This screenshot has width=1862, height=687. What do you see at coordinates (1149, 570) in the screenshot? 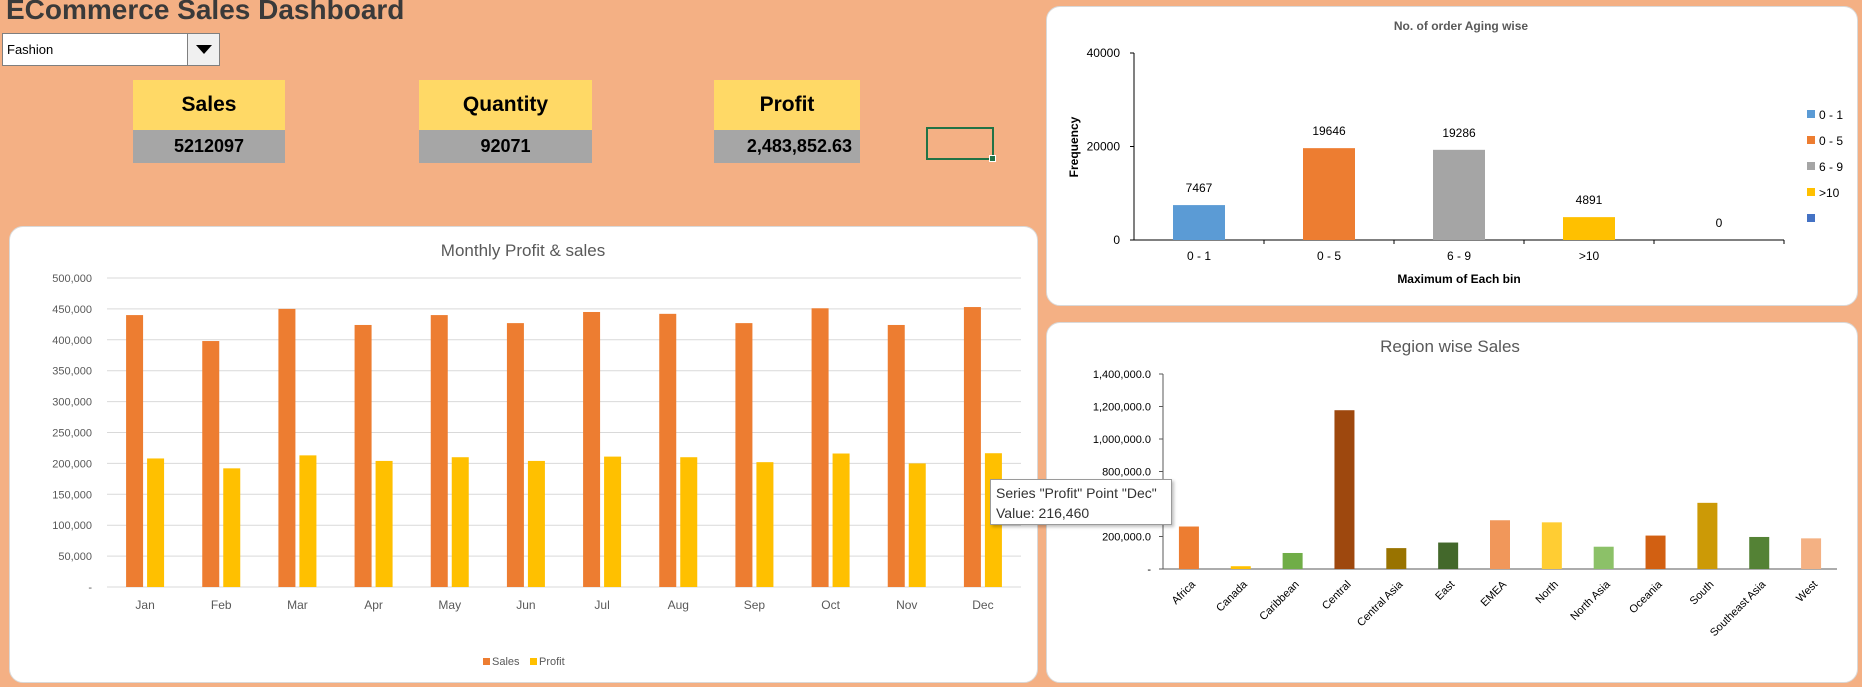
I see `y-tick-label: -` at bounding box center [1149, 570].